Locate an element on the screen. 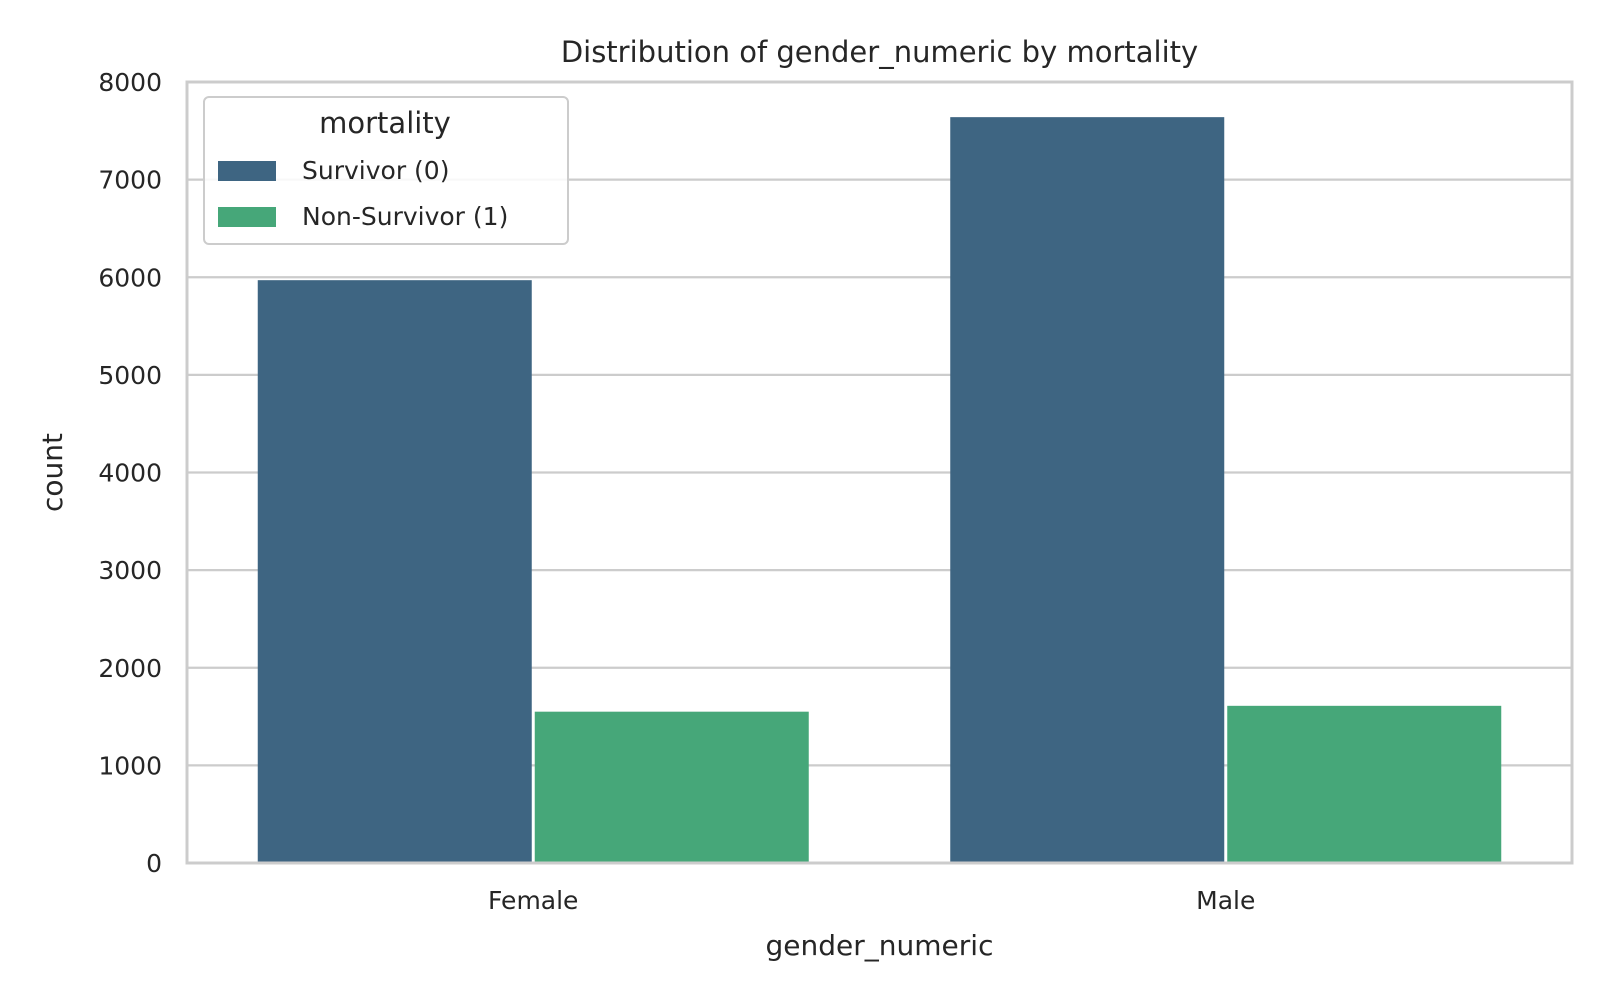 This screenshot has height=1000, width=1600. legend-label: Non-Survivor (1) is located at coordinates (405, 216).